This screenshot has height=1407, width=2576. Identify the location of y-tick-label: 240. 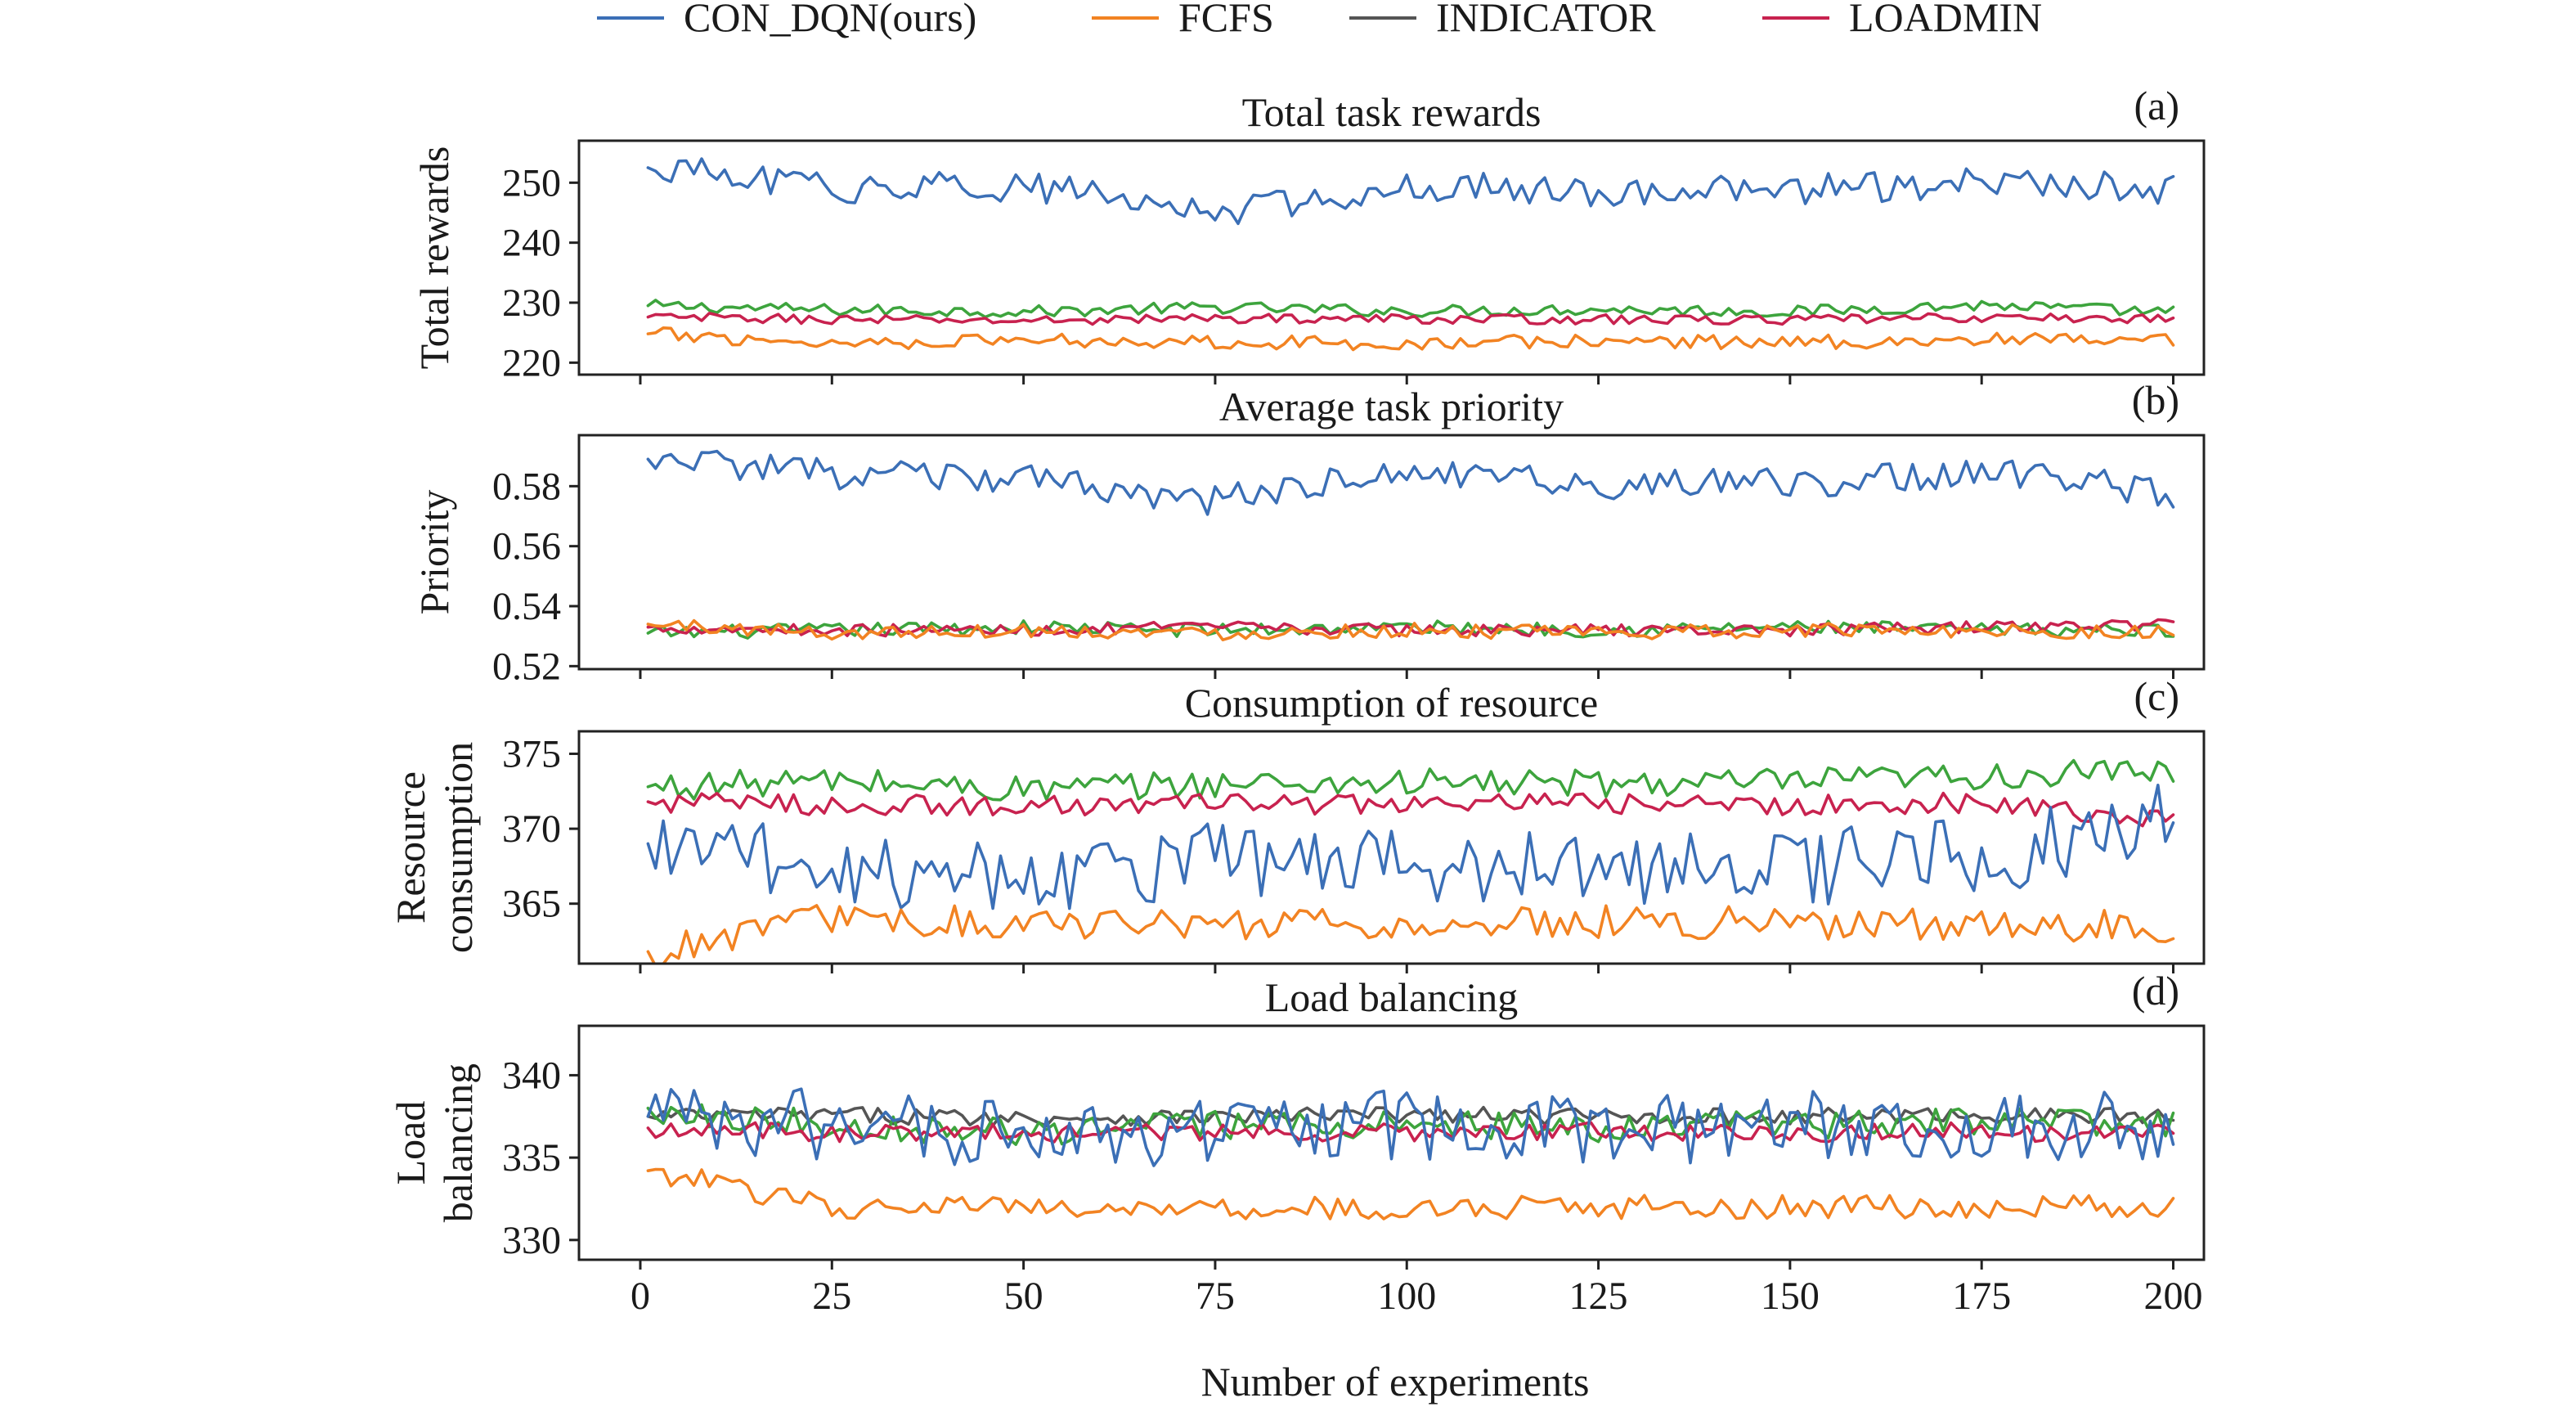
(531, 244).